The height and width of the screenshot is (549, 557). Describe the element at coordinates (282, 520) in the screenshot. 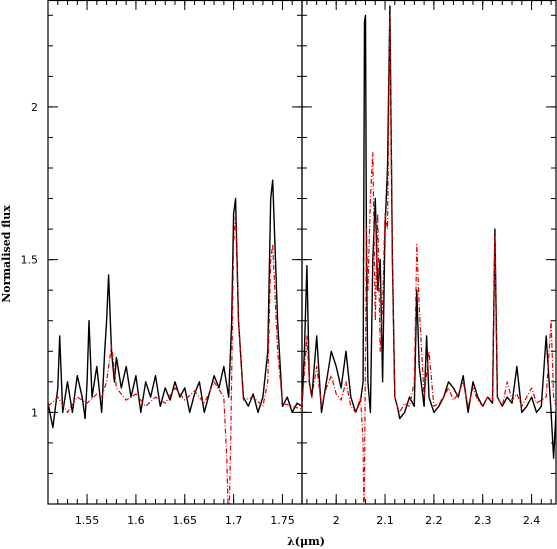

I see `x-tick-label: 1.75` at that location.